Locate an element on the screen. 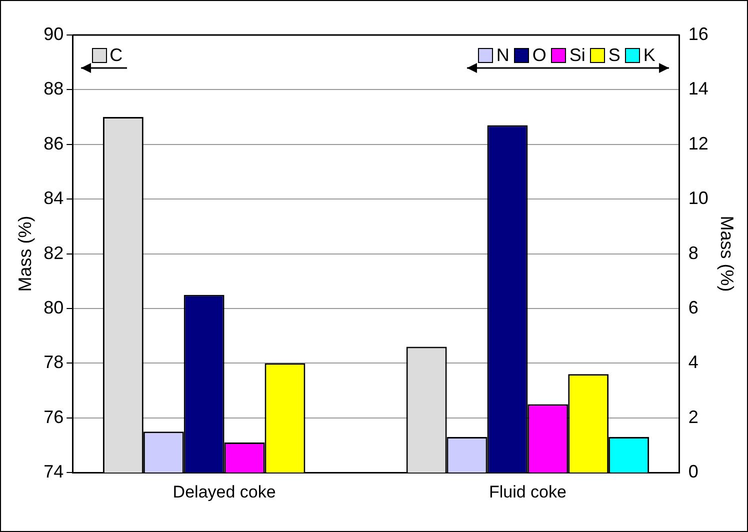 This screenshot has width=748, height=532. y-tick-label: 74 is located at coordinates (54, 472).